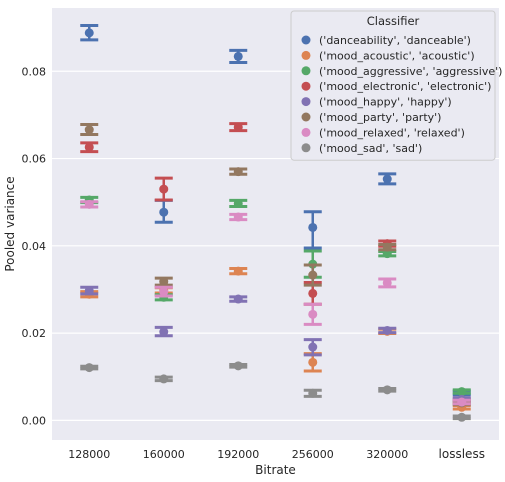 The height and width of the screenshot is (482, 505). Describe the element at coordinates (387, 454) in the screenshot. I see `x-tick-label: 320000` at that location.